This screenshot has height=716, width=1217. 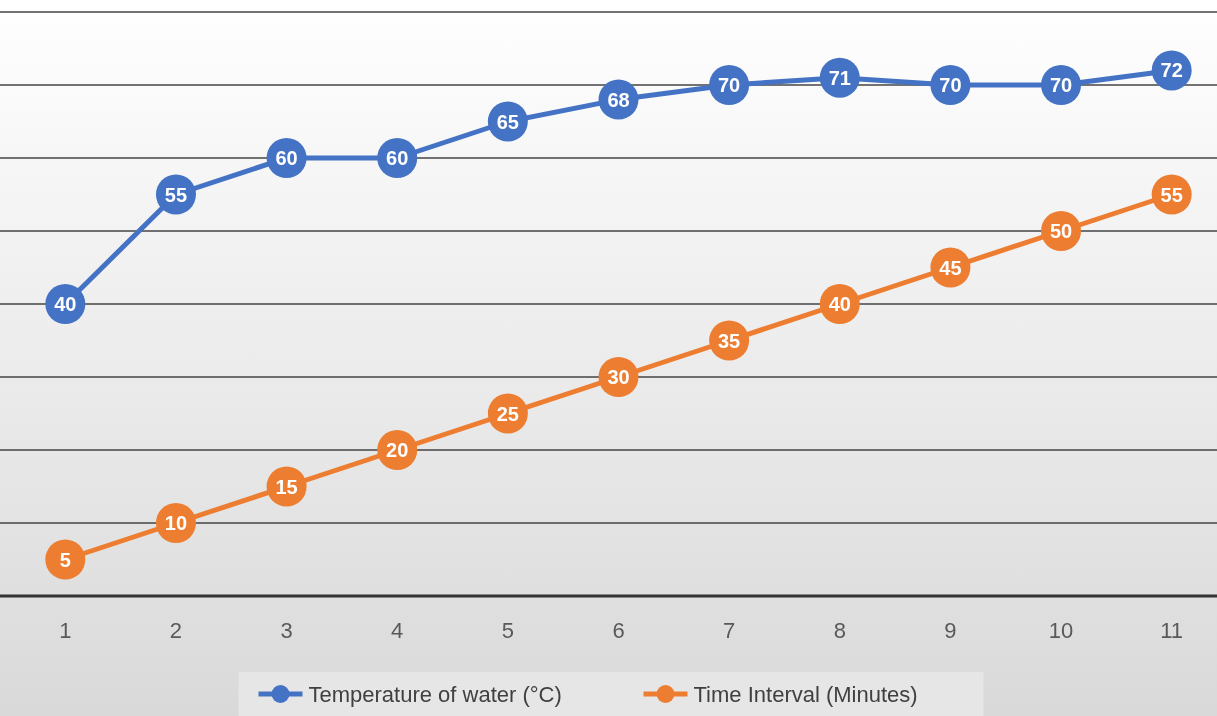 What do you see at coordinates (1061, 630) in the screenshot?
I see `x-tick-label: 10` at bounding box center [1061, 630].